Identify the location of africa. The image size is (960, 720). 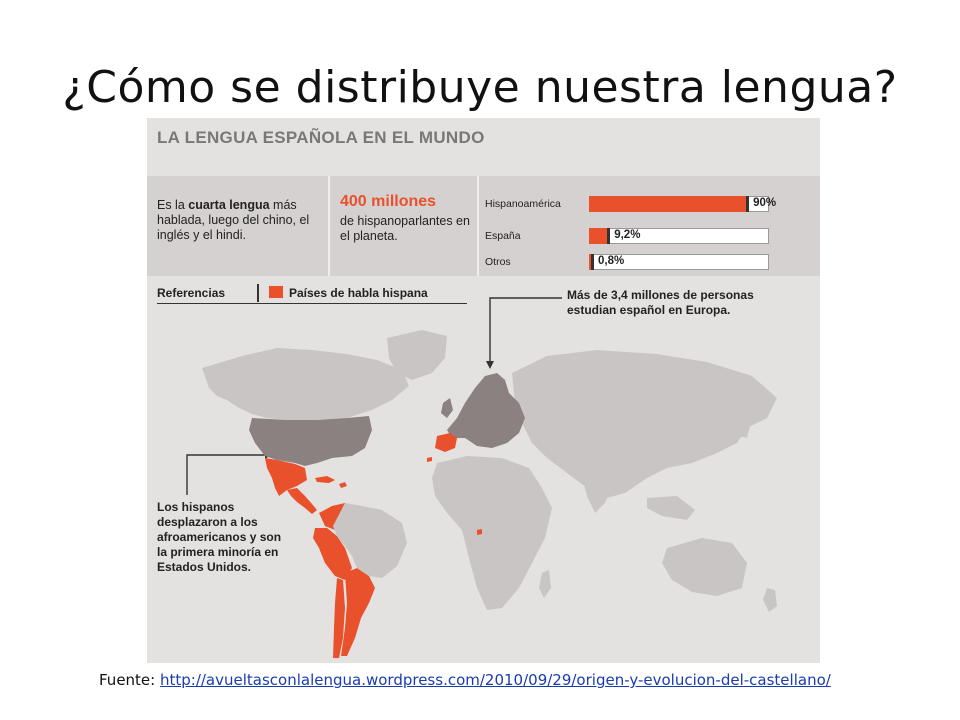
(492, 533).